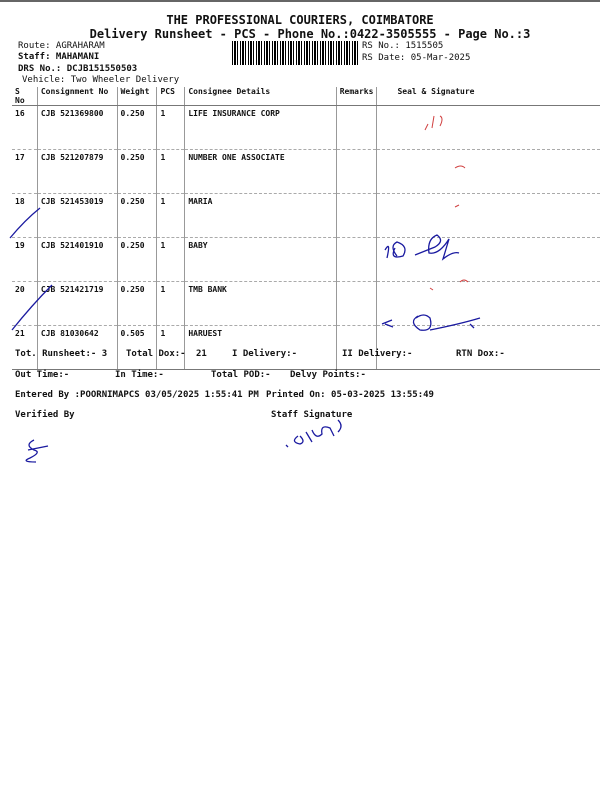 Image resolution: width=600 pixels, height=800 pixels. I want to click on cell-sno: 19, so click(25, 259).